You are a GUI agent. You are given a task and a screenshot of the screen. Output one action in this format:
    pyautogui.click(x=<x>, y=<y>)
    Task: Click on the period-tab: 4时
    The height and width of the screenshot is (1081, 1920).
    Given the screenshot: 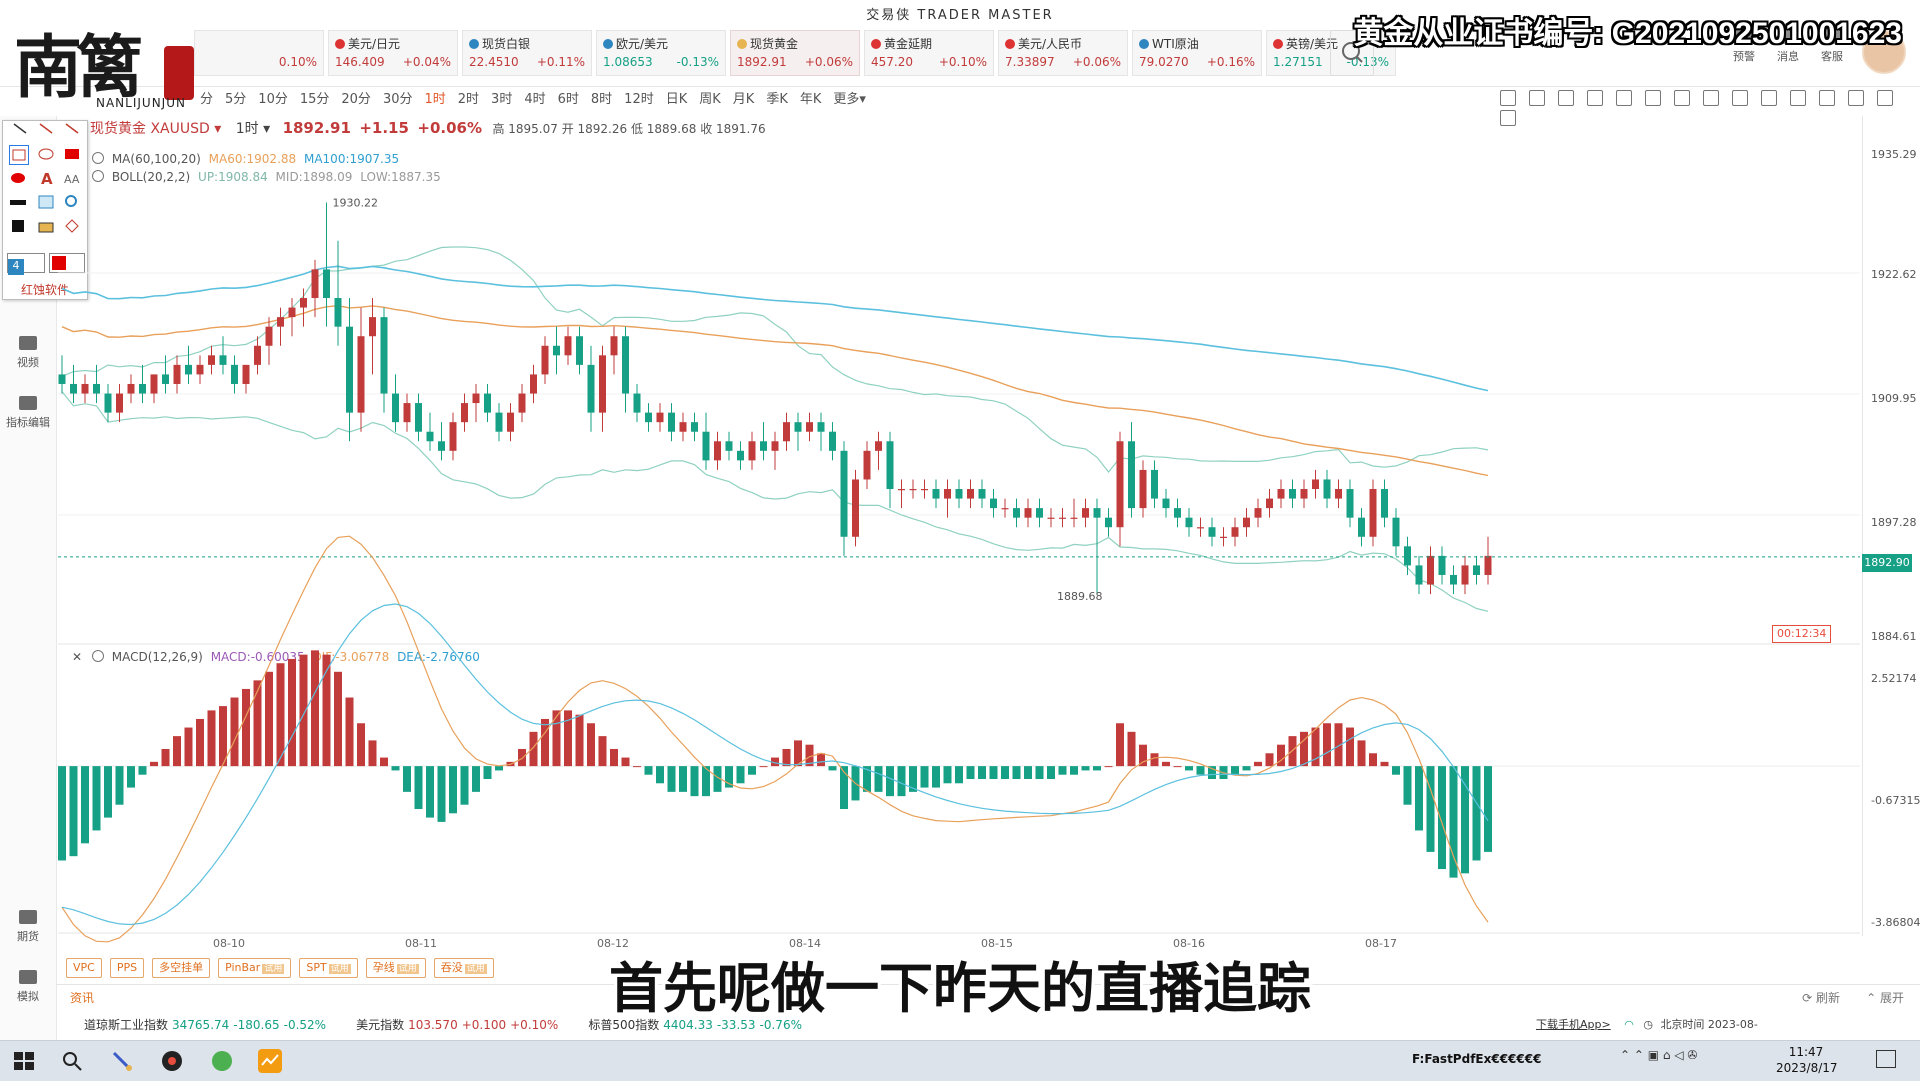 What is the action you would take?
    pyautogui.click(x=535, y=99)
    